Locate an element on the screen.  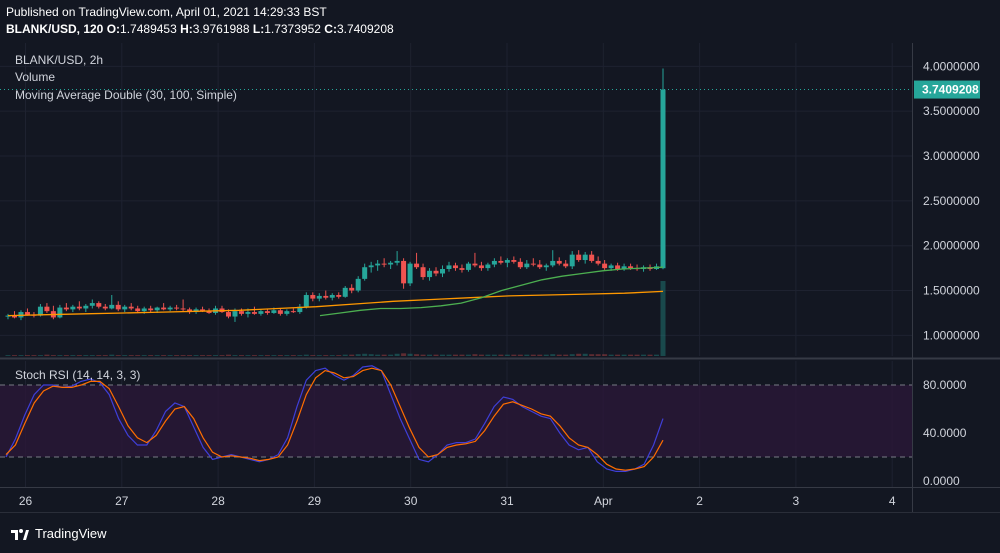
time-tick-label: 30 is located at coordinates (411, 501).